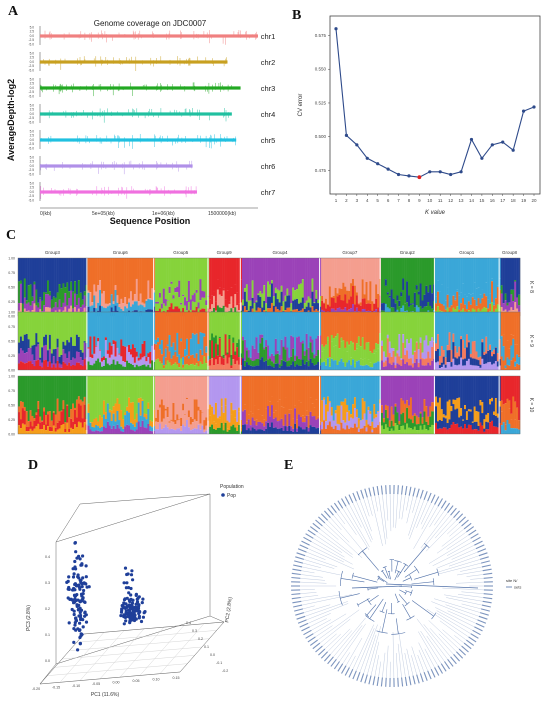  Describe the element at coordinates (435, 213) in the screenshot. I see `cv-xlabel: K value` at that location.